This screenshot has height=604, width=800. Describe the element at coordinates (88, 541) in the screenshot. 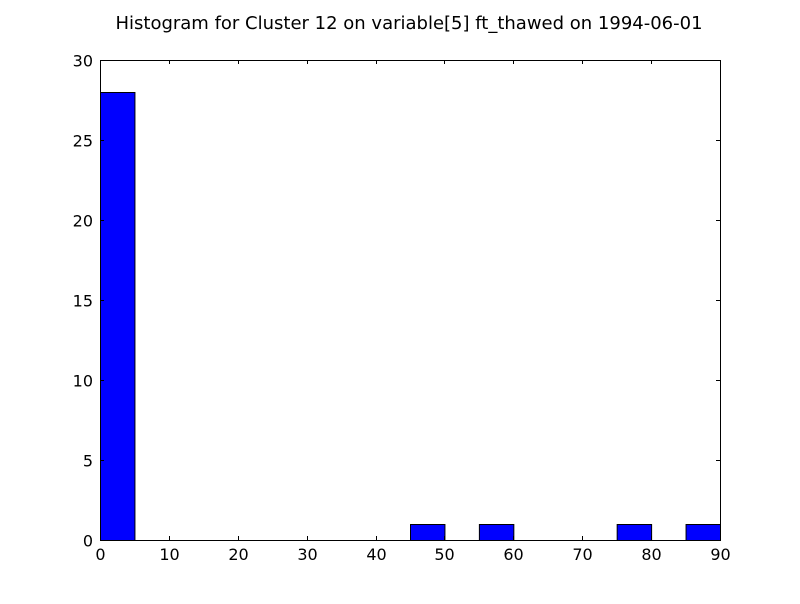

I see `y-tick-label: 0` at that location.